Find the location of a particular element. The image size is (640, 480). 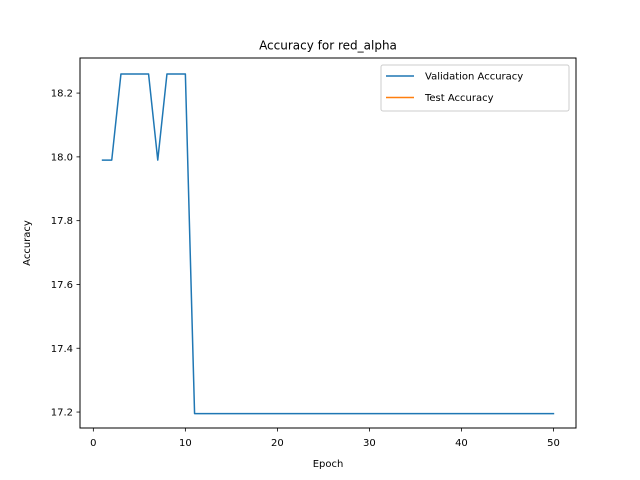

legend: Validation Accuracy Test Accuracy is located at coordinates (475, 88).